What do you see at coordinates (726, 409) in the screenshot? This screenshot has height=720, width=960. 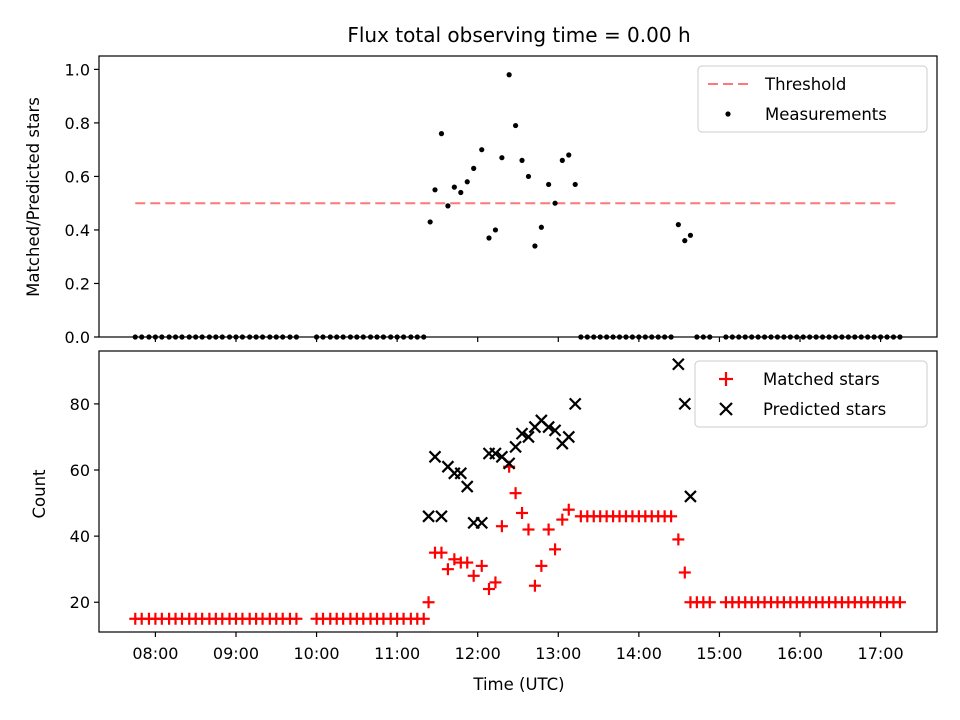 I see `legend-predicted-swatch` at bounding box center [726, 409].